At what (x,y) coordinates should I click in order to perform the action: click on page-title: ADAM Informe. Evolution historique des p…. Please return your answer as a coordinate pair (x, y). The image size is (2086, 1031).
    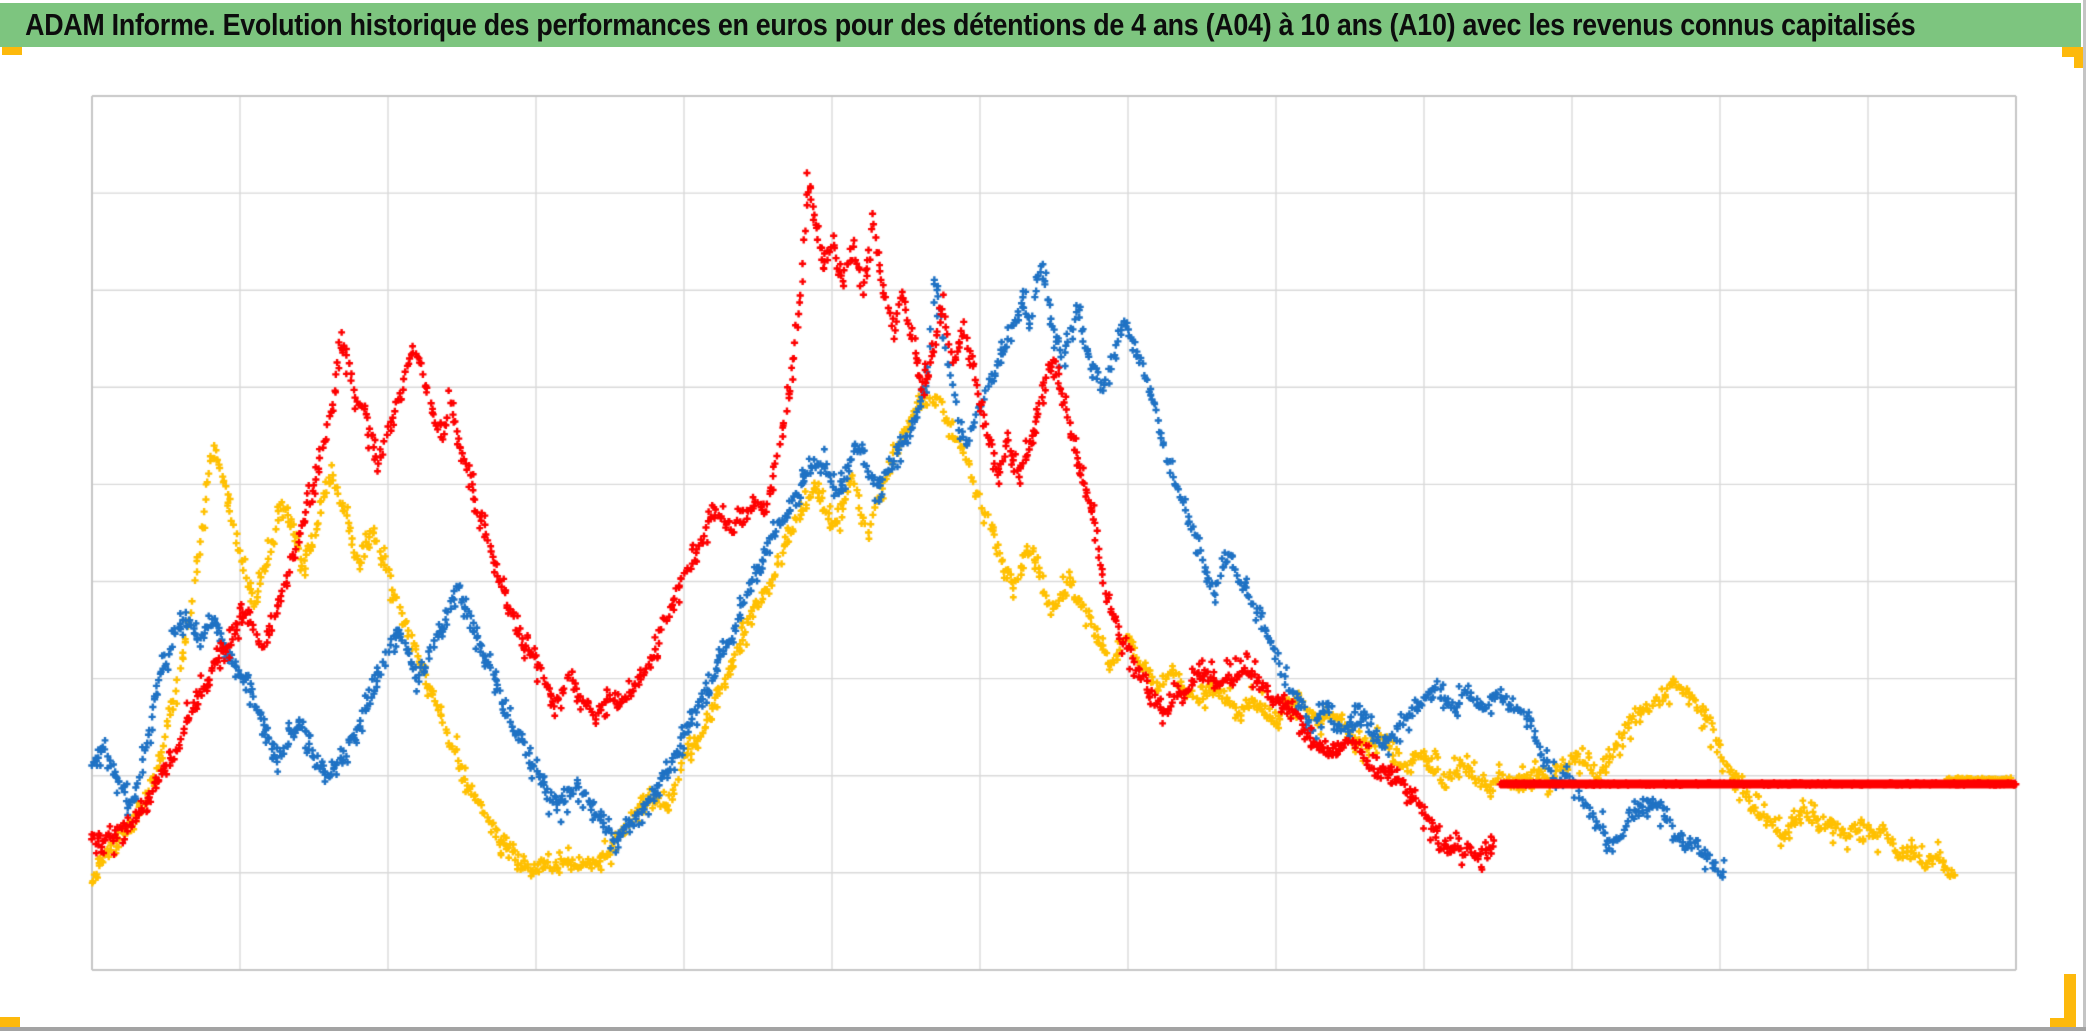
    Looking at the image, I should click on (970, 24).